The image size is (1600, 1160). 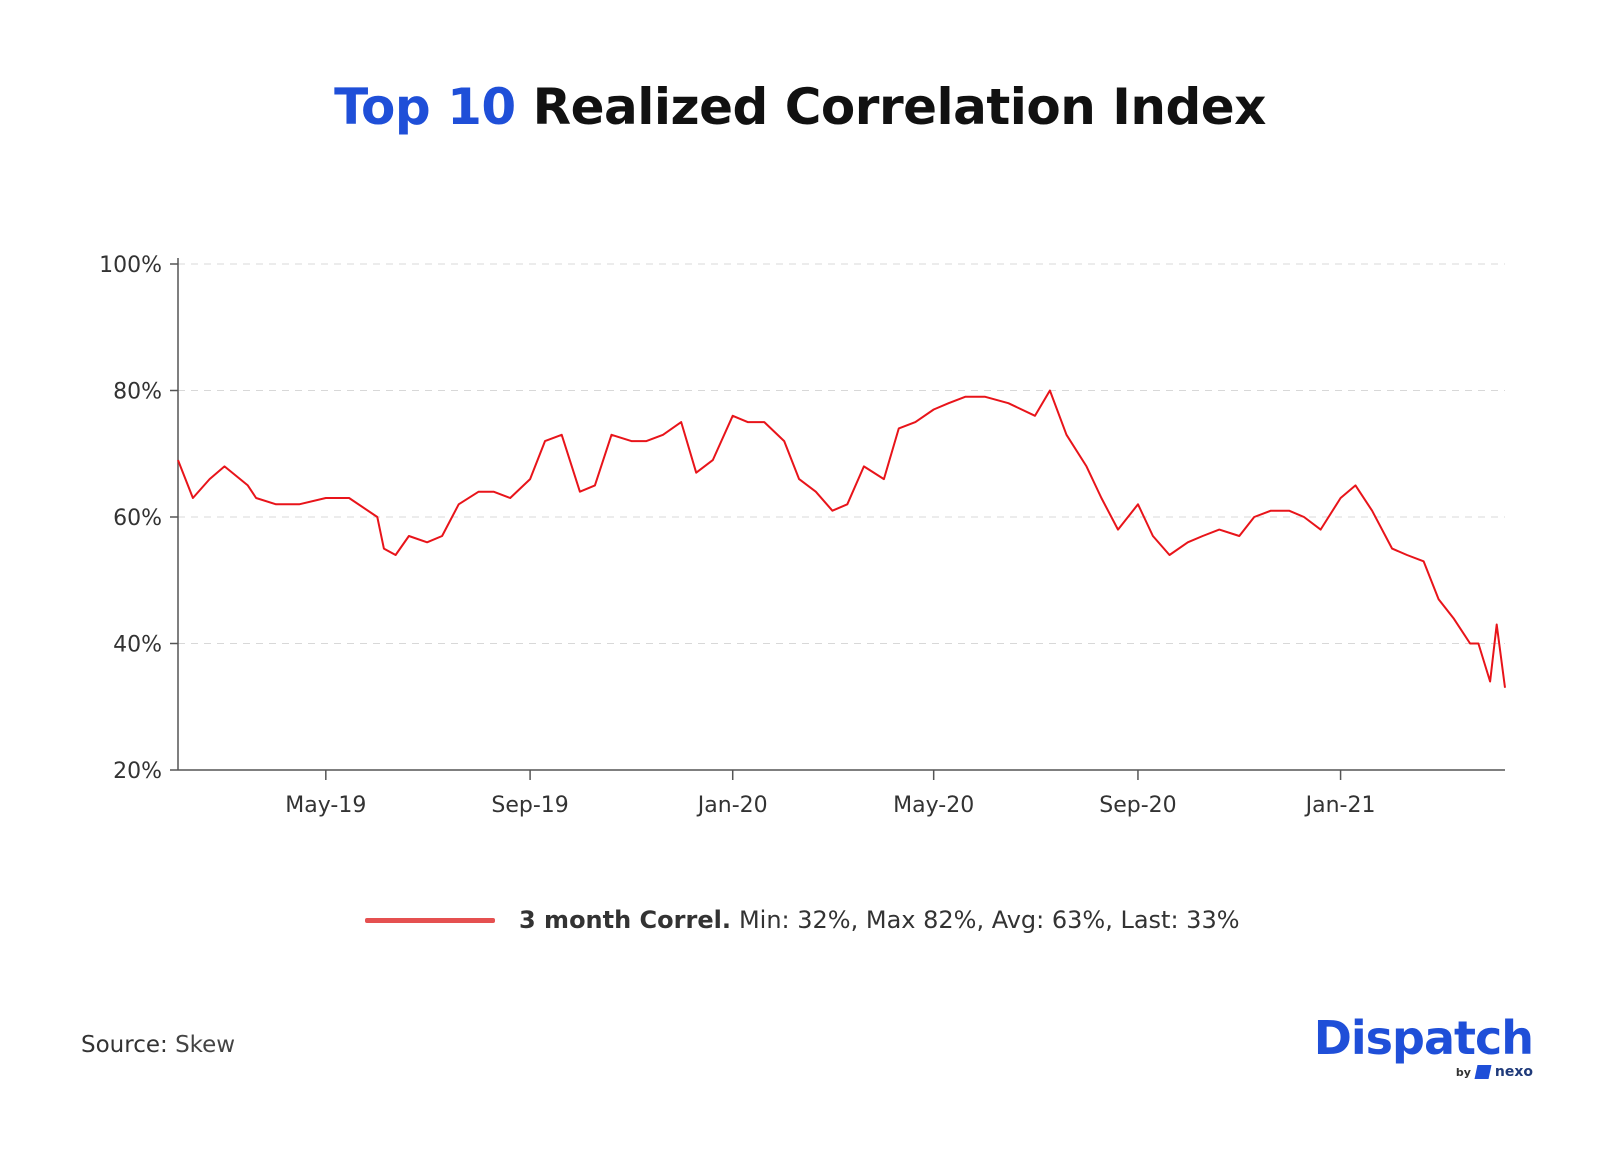 What do you see at coordinates (625, 920) in the screenshot?
I see `legend-series-label: 3 month Correl.` at bounding box center [625, 920].